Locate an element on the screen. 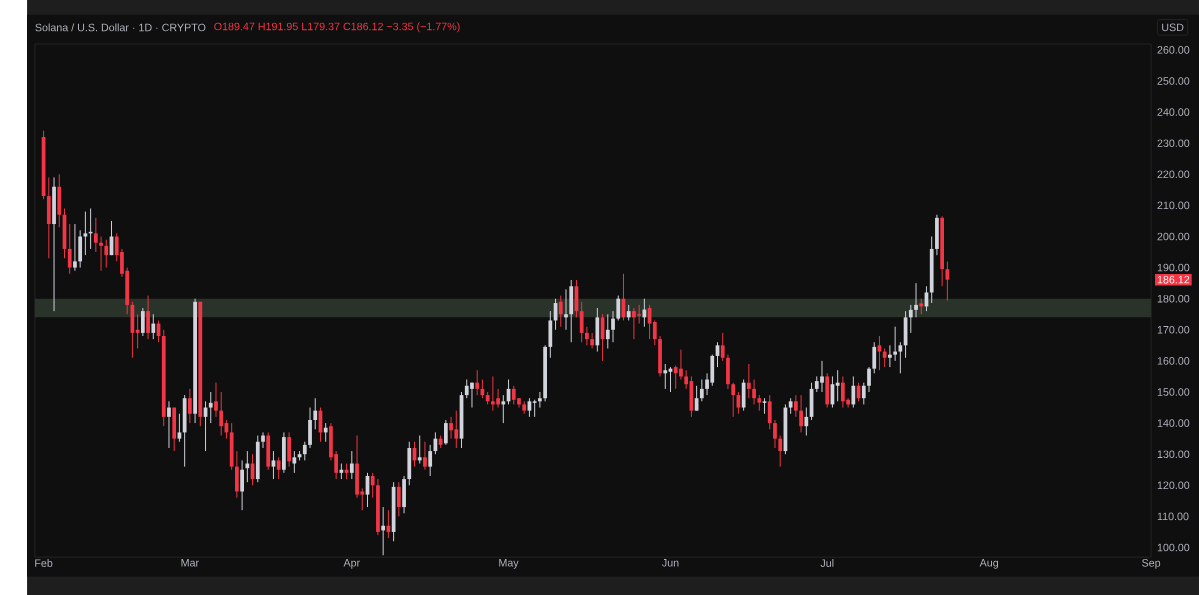 This screenshot has height=595, width=1199. y-tick-label: 160.00 is located at coordinates (1173, 360).